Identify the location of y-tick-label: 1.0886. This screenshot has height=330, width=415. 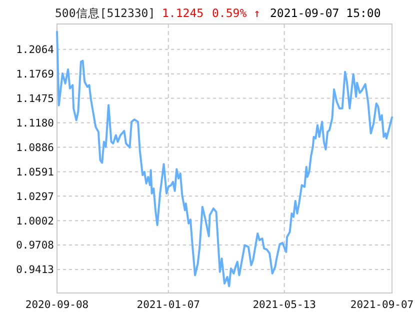
(35, 148).